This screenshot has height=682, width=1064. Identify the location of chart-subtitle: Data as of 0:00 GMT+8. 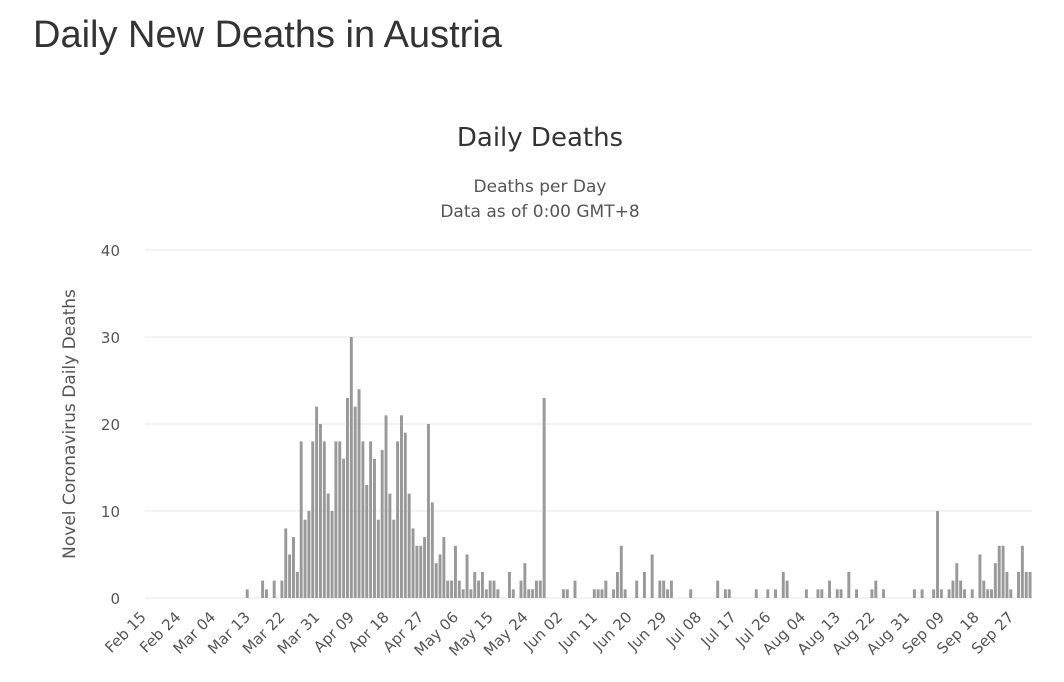
(539, 212).